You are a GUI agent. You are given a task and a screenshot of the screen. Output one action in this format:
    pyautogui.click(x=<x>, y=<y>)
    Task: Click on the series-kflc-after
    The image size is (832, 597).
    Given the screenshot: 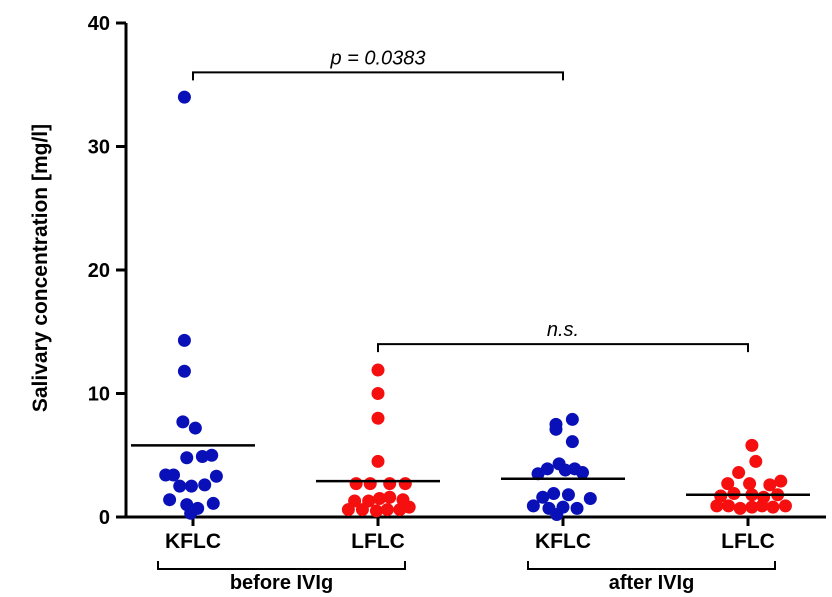 What is the action you would take?
    pyautogui.click(x=563, y=467)
    